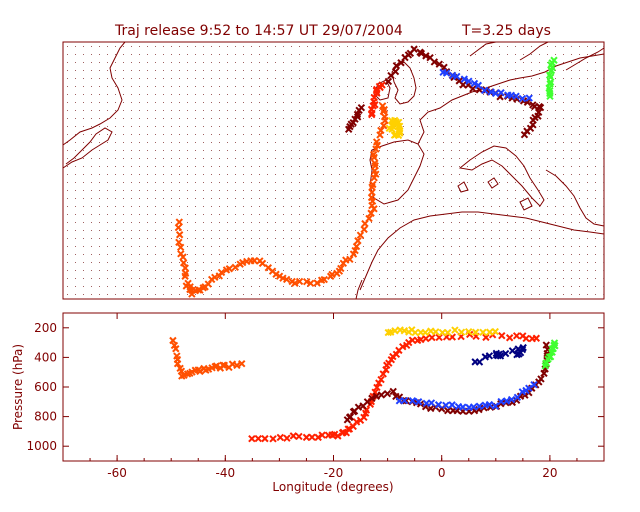  Describe the element at coordinates (334, 473) in the screenshot. I see `x-tick-label: -20` at that location.